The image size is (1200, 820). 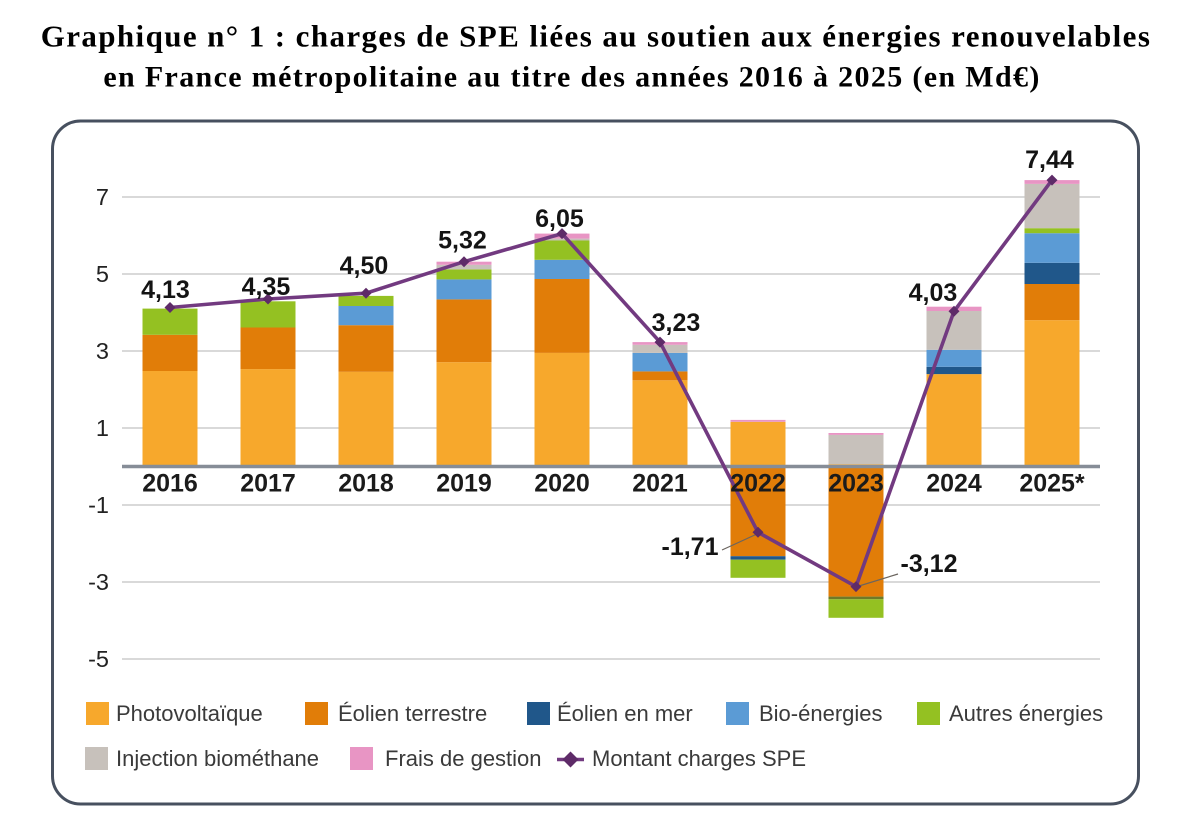 I want to click on svg-text: 2022, so click(x=758, y=484).